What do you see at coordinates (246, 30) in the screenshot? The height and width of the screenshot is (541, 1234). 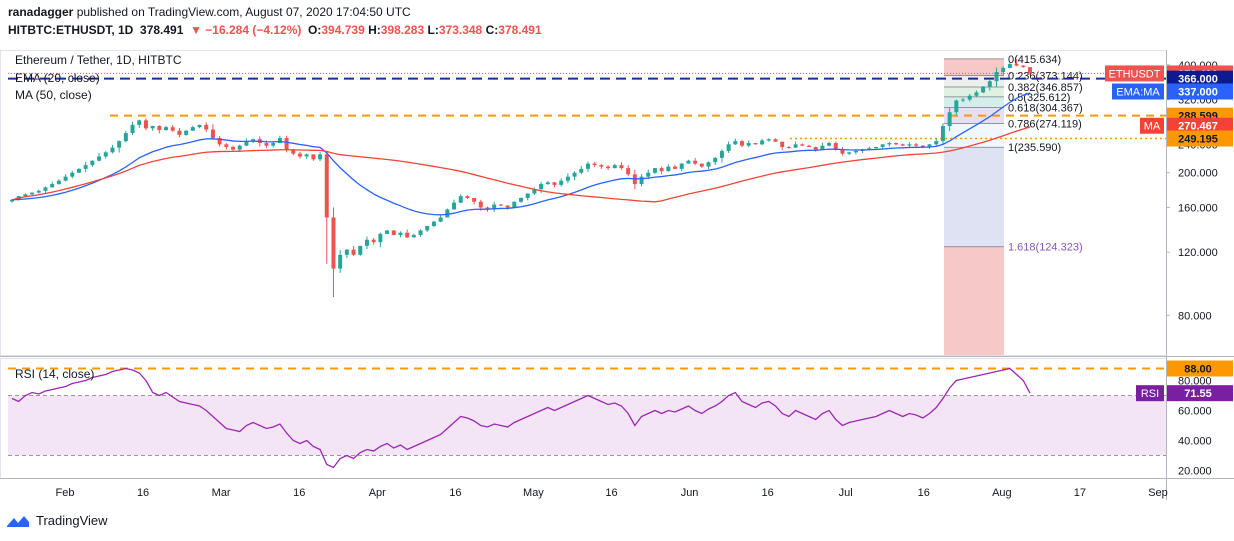 I see `price-change: ▼ −16.284 (−4.12%)` at bounding box center [246, 30].